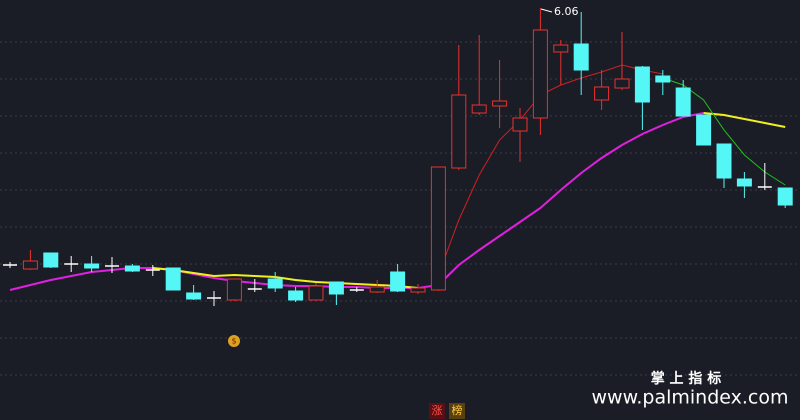 The width and height of the screenshot is (800, 420). What do you see at coordinates (686, 378) in the screenshot?
I see `watermark-cn: 掌 上 指 标` at bounding box center [686, 378].